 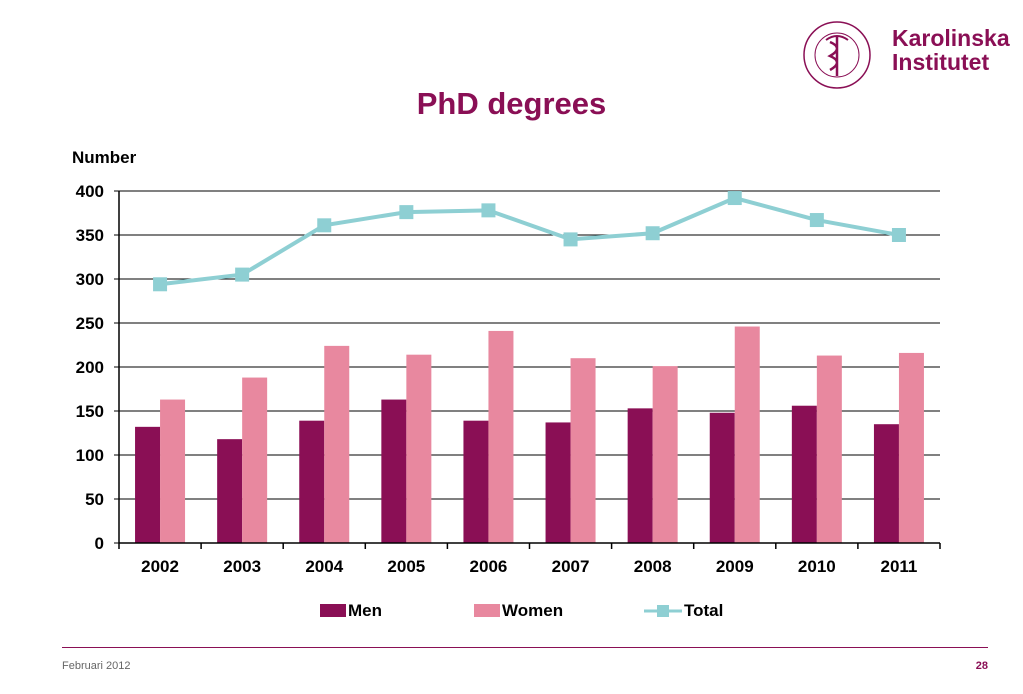 I want to click on x-tick-label: 2011, so click(x=899, y=566).